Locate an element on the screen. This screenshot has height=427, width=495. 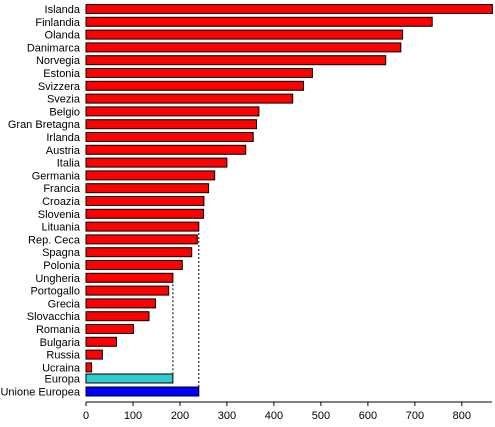
x-tick-label: 100 is located at coordinates (133, 416).